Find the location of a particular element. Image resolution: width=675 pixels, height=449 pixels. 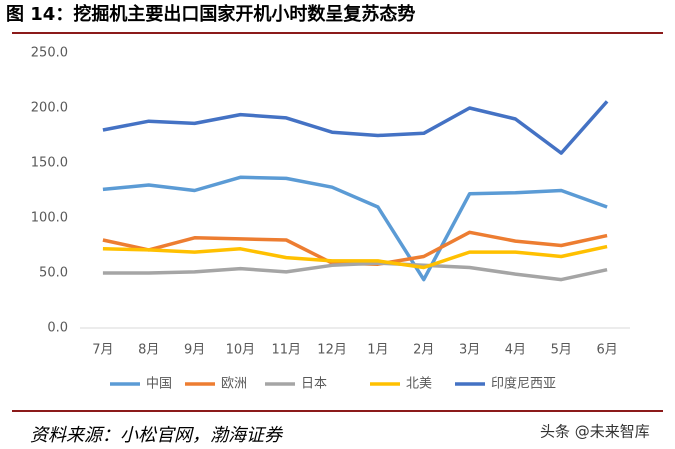

x-tick-label: 6月 is located at coordinates (606, 350).